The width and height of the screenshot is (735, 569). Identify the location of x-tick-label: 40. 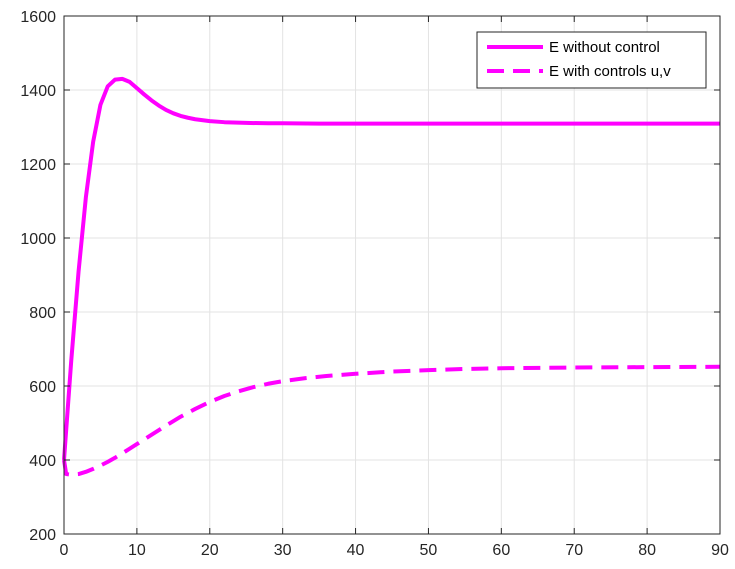
(356, 550).